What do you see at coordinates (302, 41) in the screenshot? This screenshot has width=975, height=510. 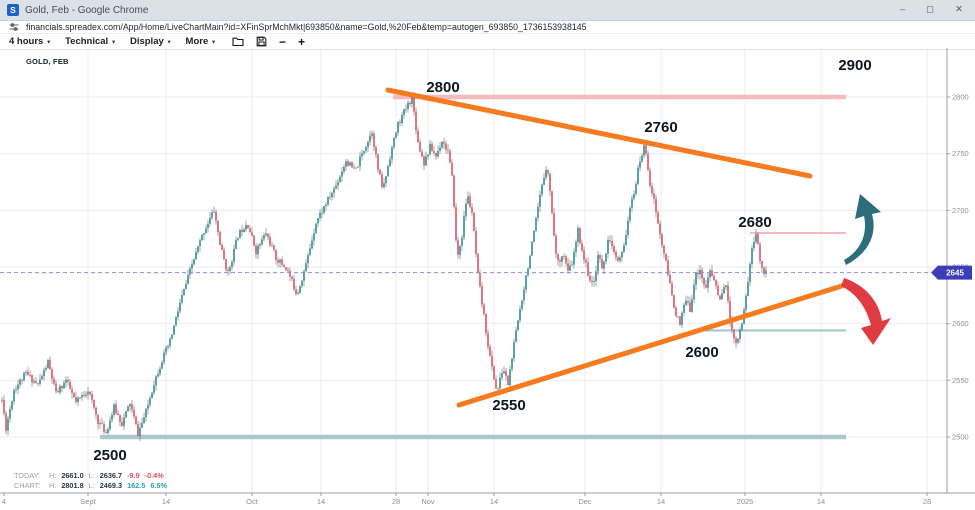 I see `zoom-in-button: +` at bounding box center [302, 41].